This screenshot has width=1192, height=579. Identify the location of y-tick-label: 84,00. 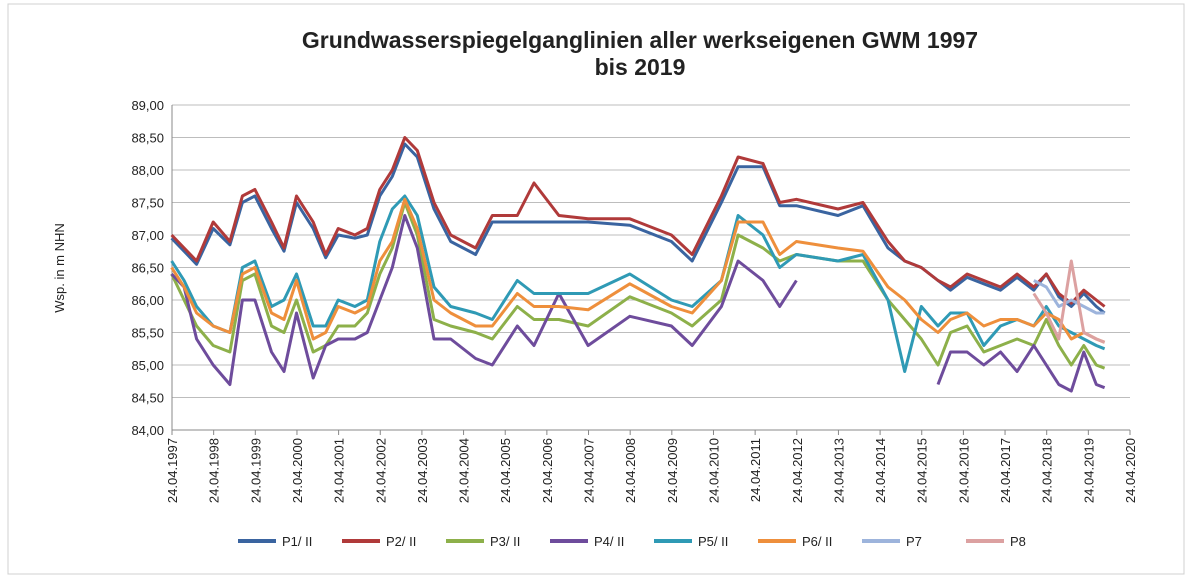
(147, 430).